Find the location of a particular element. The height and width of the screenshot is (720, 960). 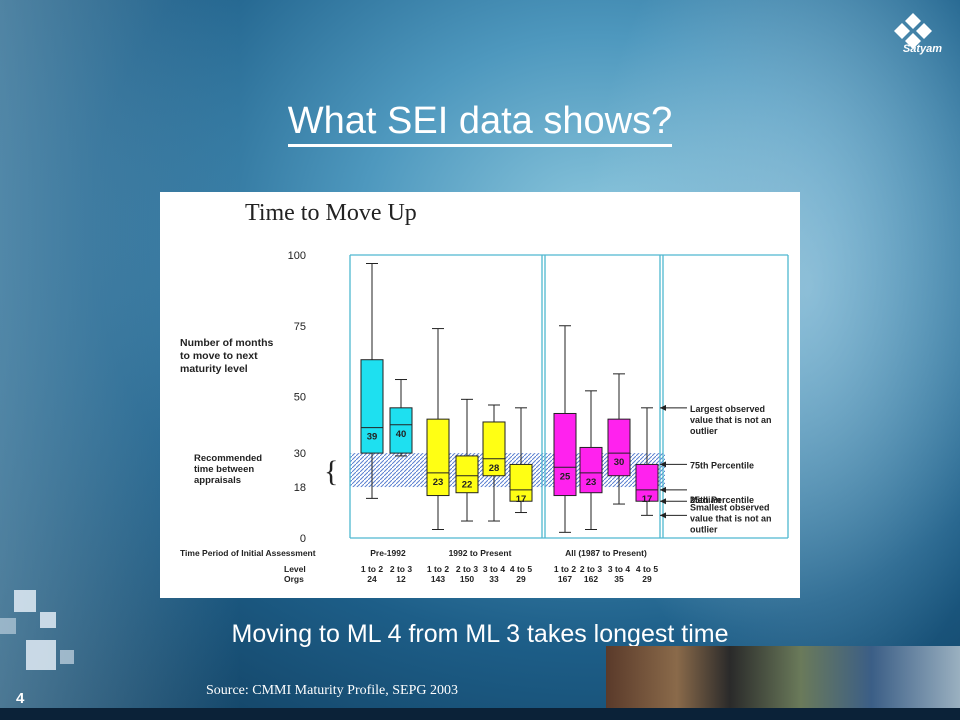

period-header: Time Period of Initial Assessment is located at coordinates (248, 553).